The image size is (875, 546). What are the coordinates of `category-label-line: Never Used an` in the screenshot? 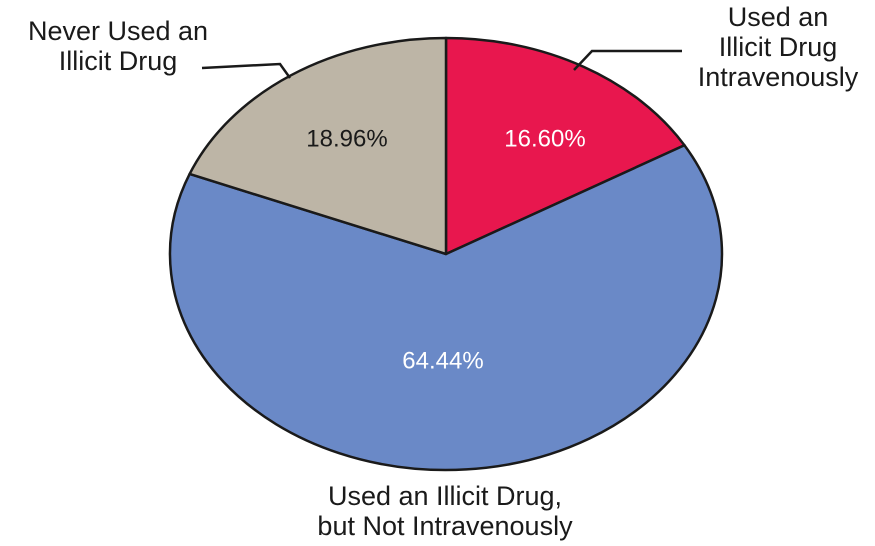 It's located at (118, 31).